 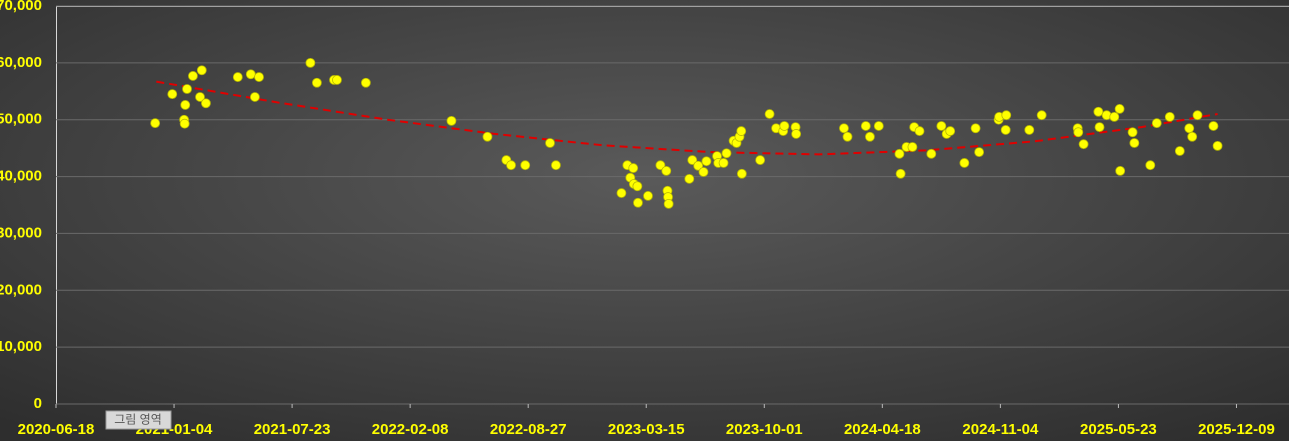 I want to click on x-tick-label: 2025-12-09, so click(x=1236, y=429).